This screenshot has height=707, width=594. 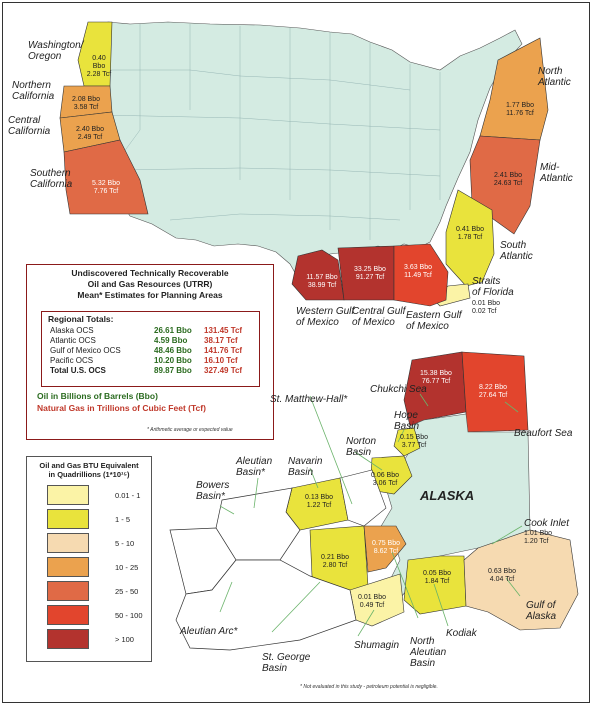 I want to click on label-n-aleutian: North Aleutian Basin, so click(x=428, y=652).